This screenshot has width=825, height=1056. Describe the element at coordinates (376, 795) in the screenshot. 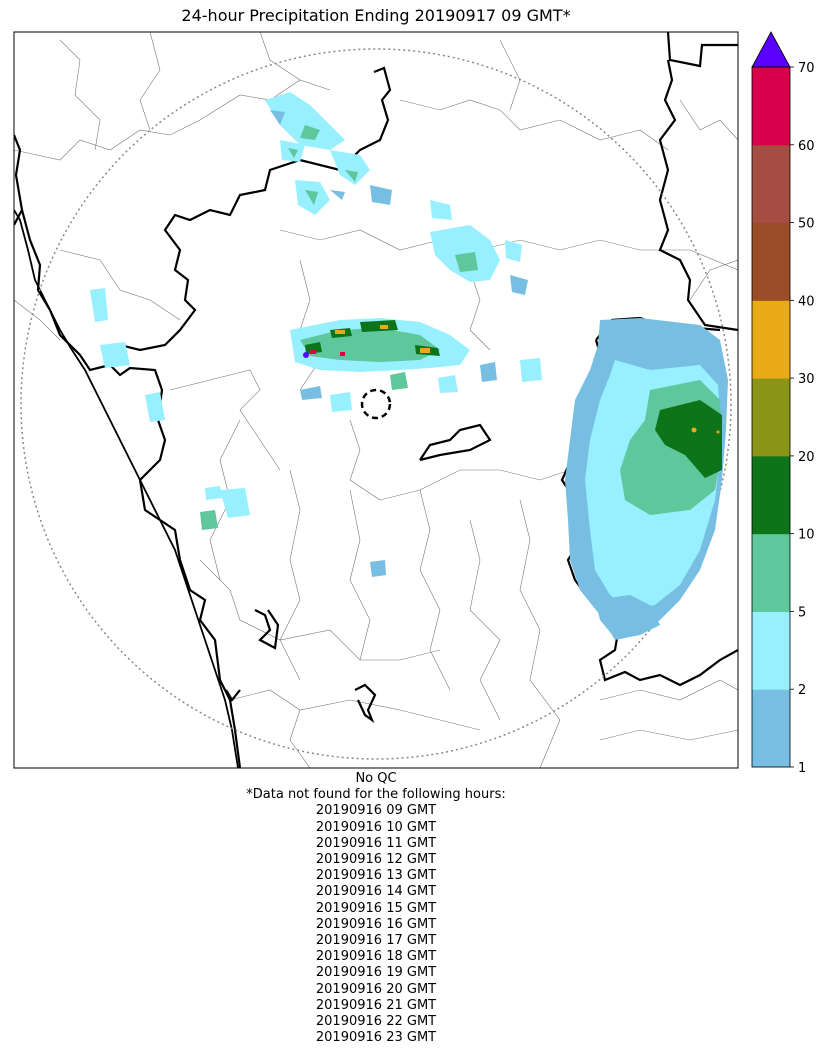

I see `missing-hours-heading: *Data not found for the following hours:` at that location.